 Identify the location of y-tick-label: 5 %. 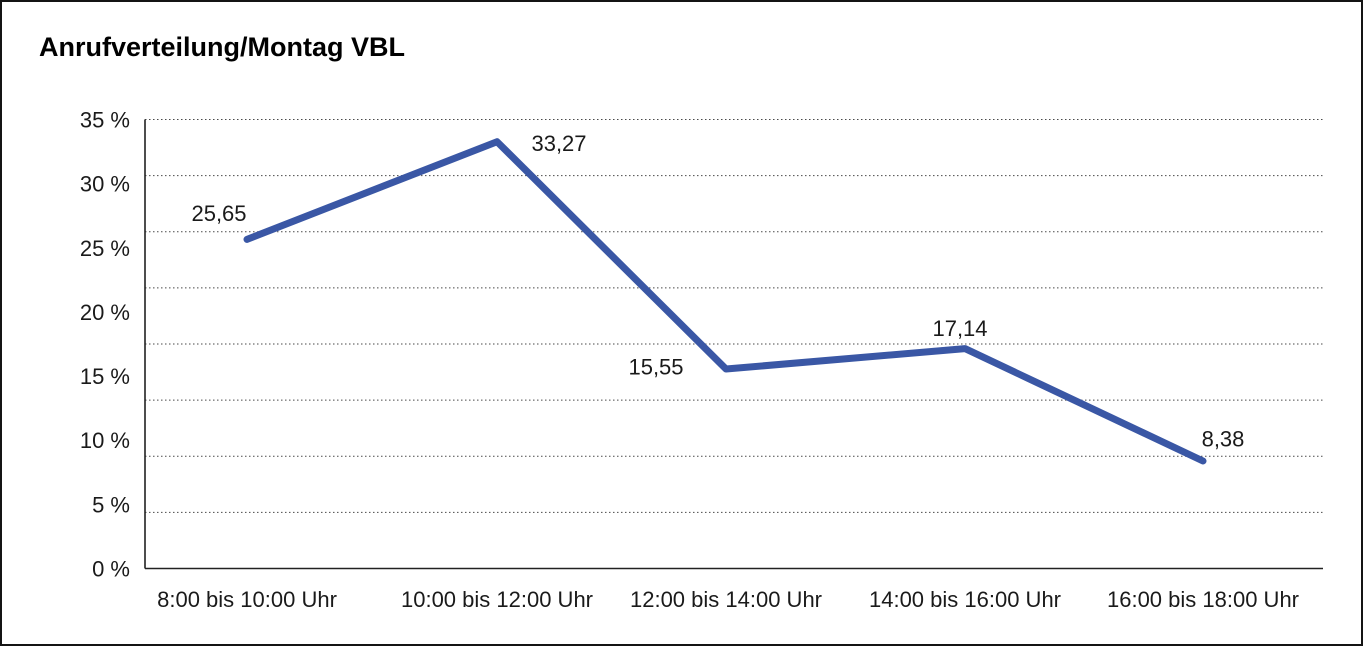
(111, 504).